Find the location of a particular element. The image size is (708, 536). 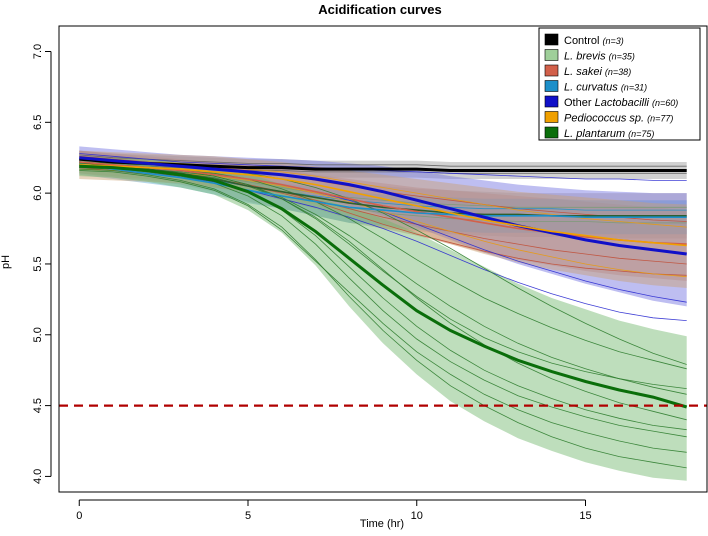

y-tick-label: 4.5 is located at coordinates (38, 405).